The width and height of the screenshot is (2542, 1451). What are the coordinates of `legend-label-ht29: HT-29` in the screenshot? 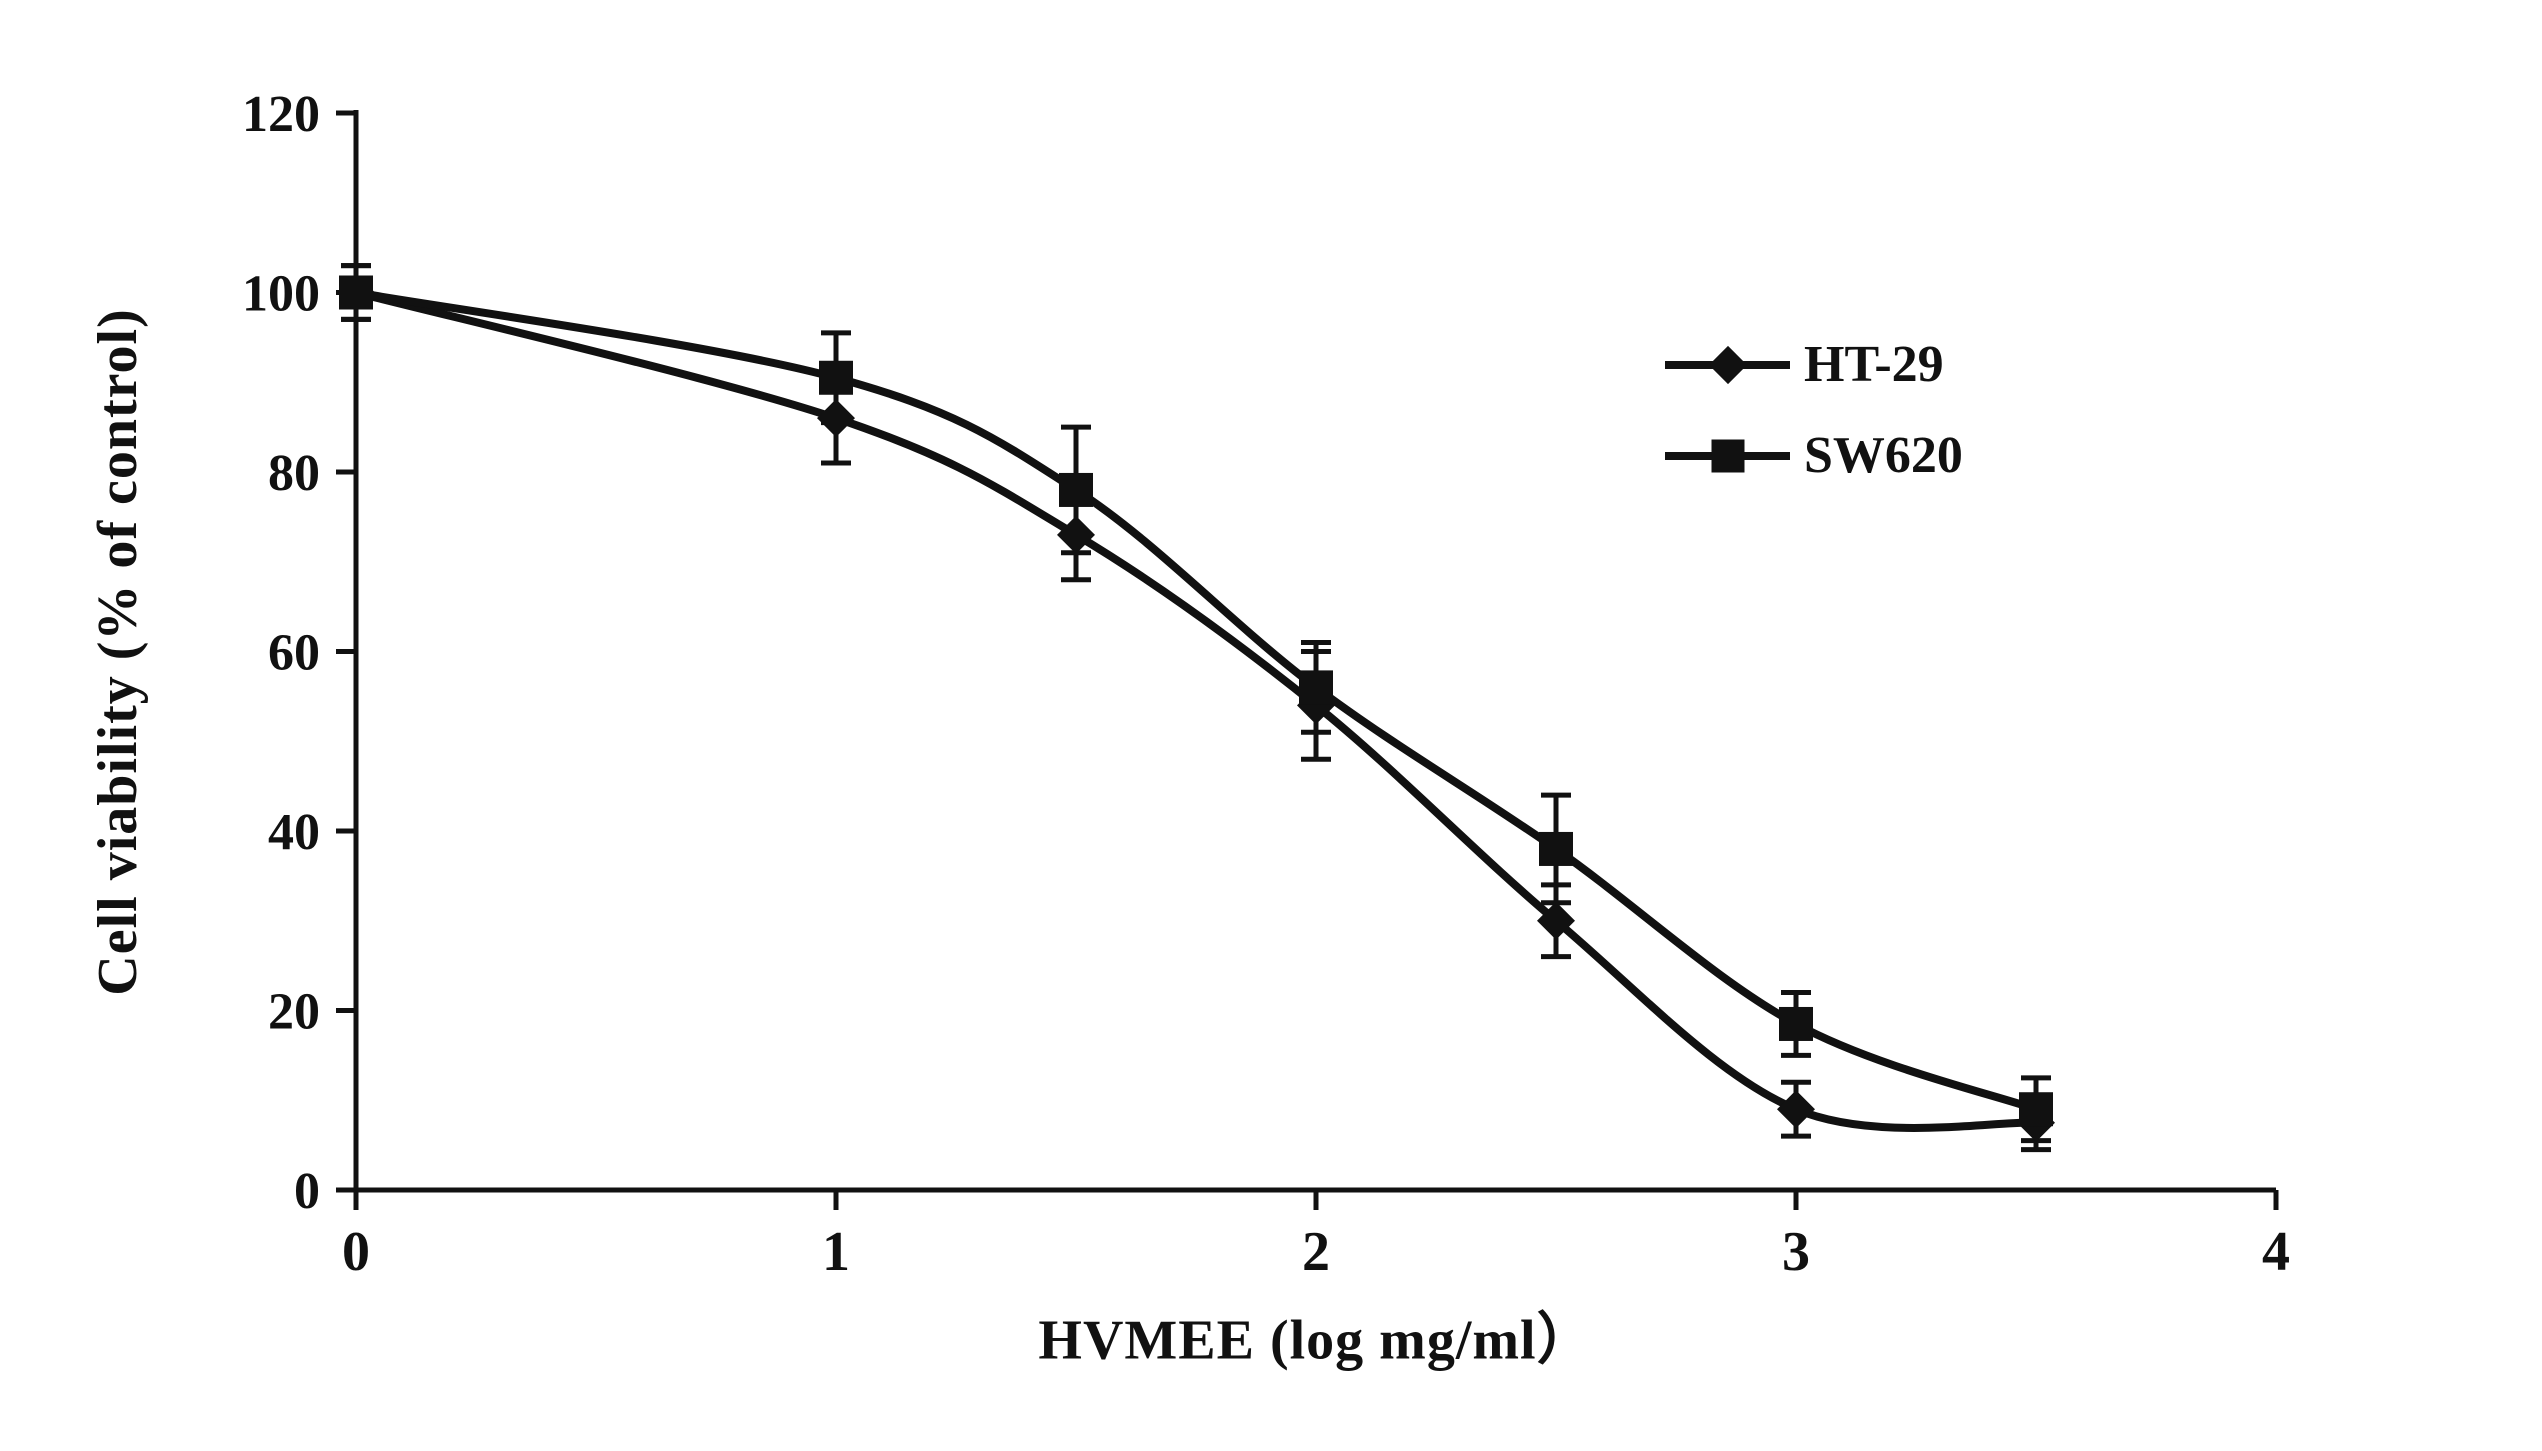 It's located at (1874, 364).